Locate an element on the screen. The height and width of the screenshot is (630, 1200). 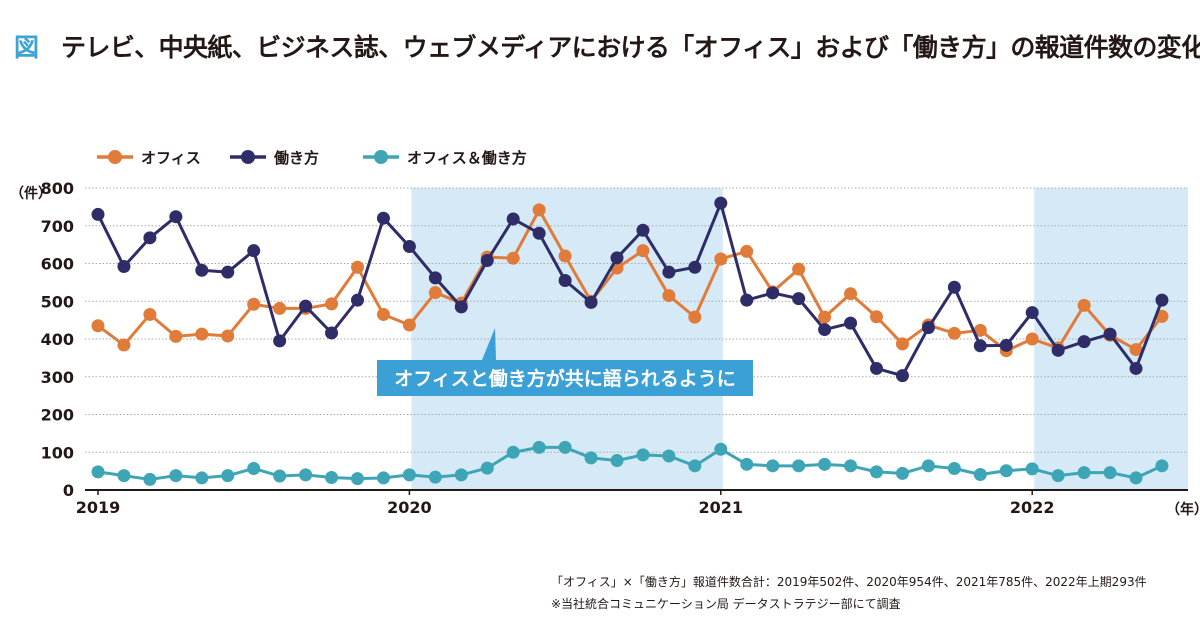
y-tick-label: 300 is located at coordinates (57, 377).